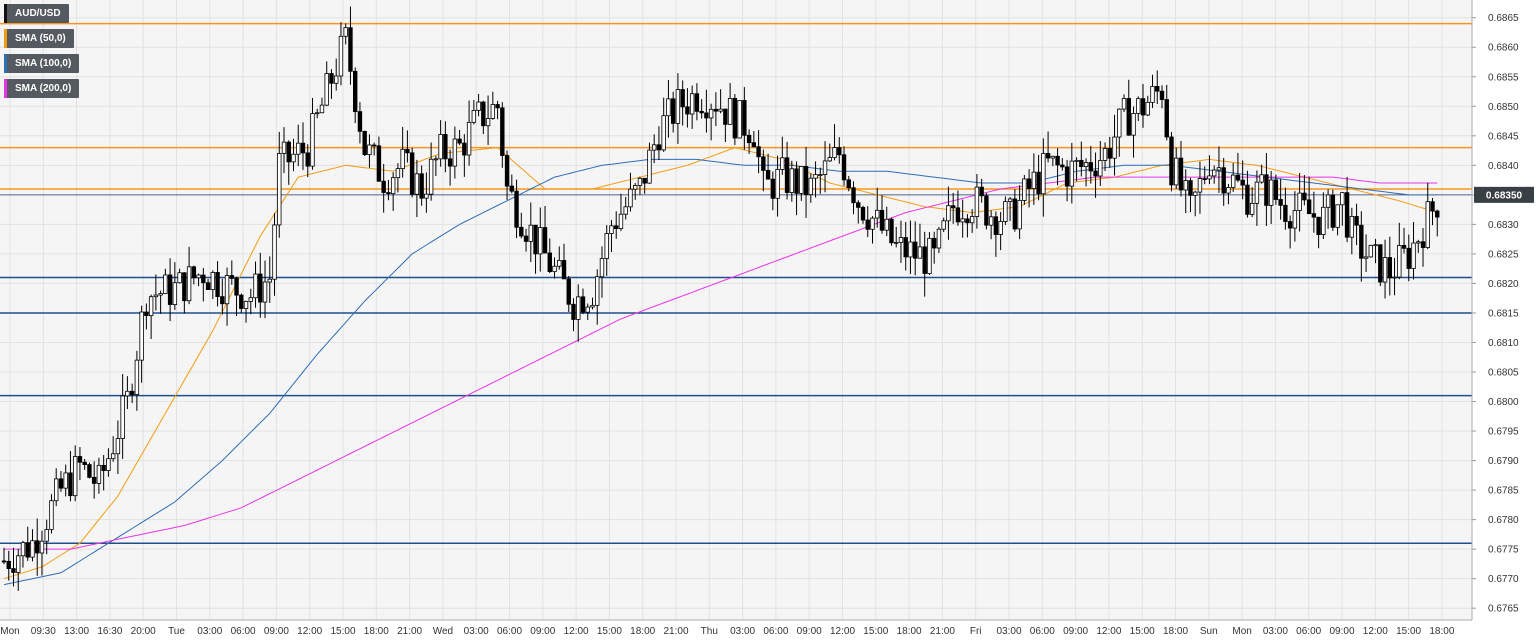 Image resolution: width=1536 pixels, height=641 pixels. Describe the element at coordinates (42, 88) in the screenshot. I see `legend-item-sma200: SMA (200,0)` at that location.